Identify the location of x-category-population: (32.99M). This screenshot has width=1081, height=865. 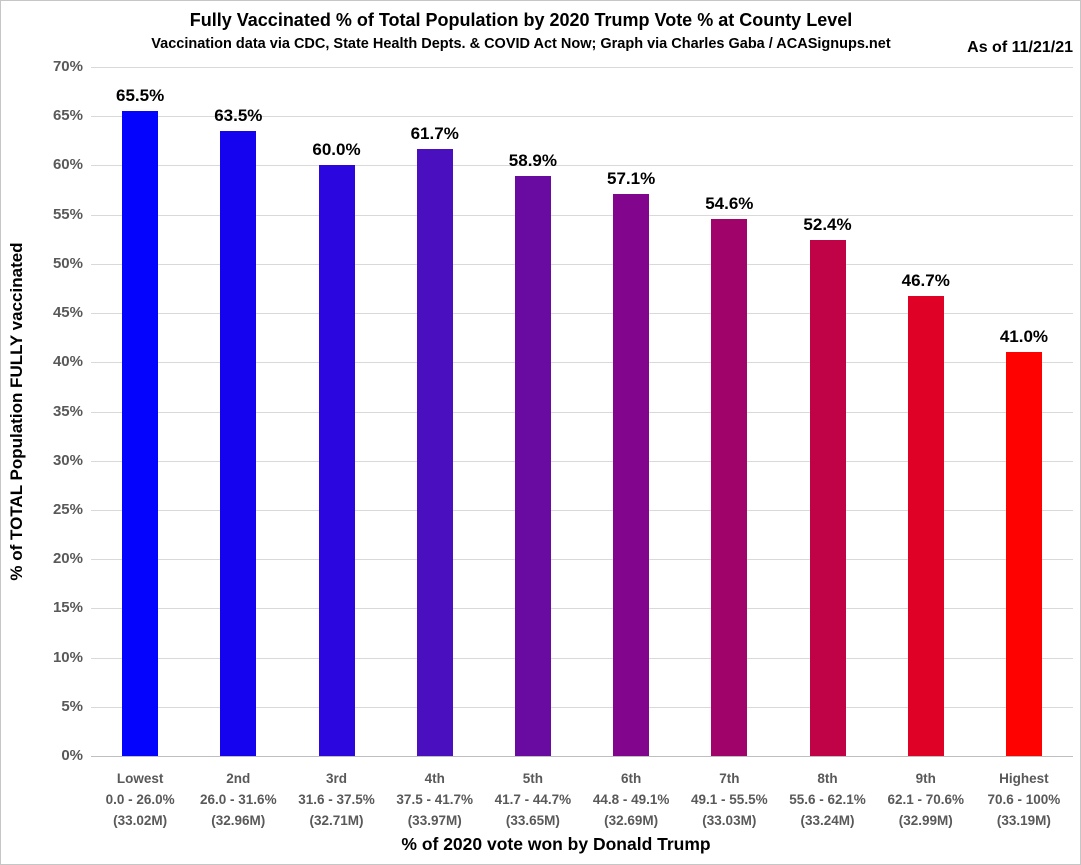
(925, 820).